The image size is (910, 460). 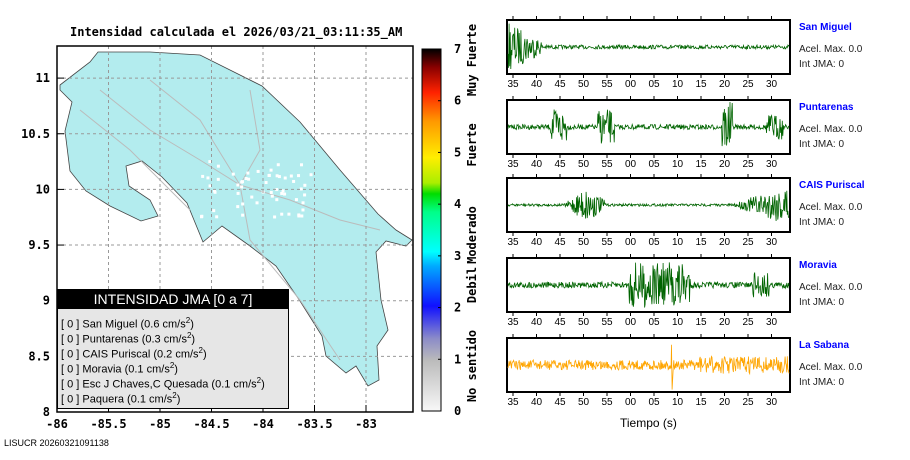 What do you see at coordinates (607, 164) in the screenshot?
I see `time-tick-label: 55` at bounding box center [607, 164].